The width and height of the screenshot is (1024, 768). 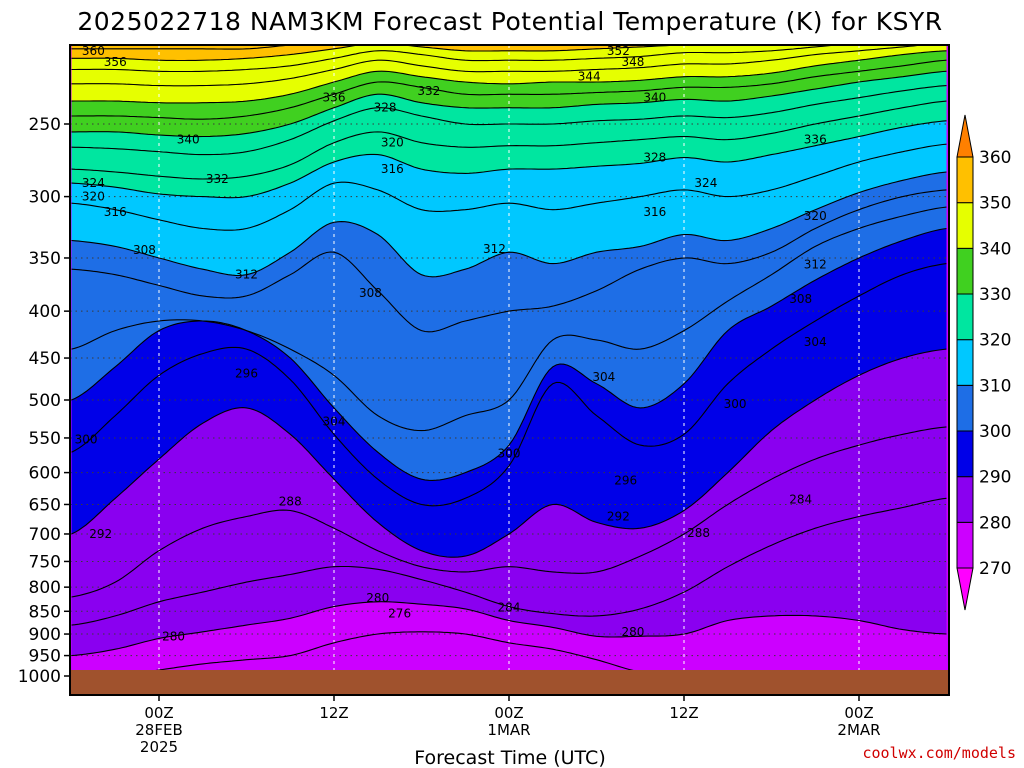 What do you see at coordinates (509, 682) in the screenshot?
I see `ground-below-surface` at bounding box center [509, 682].